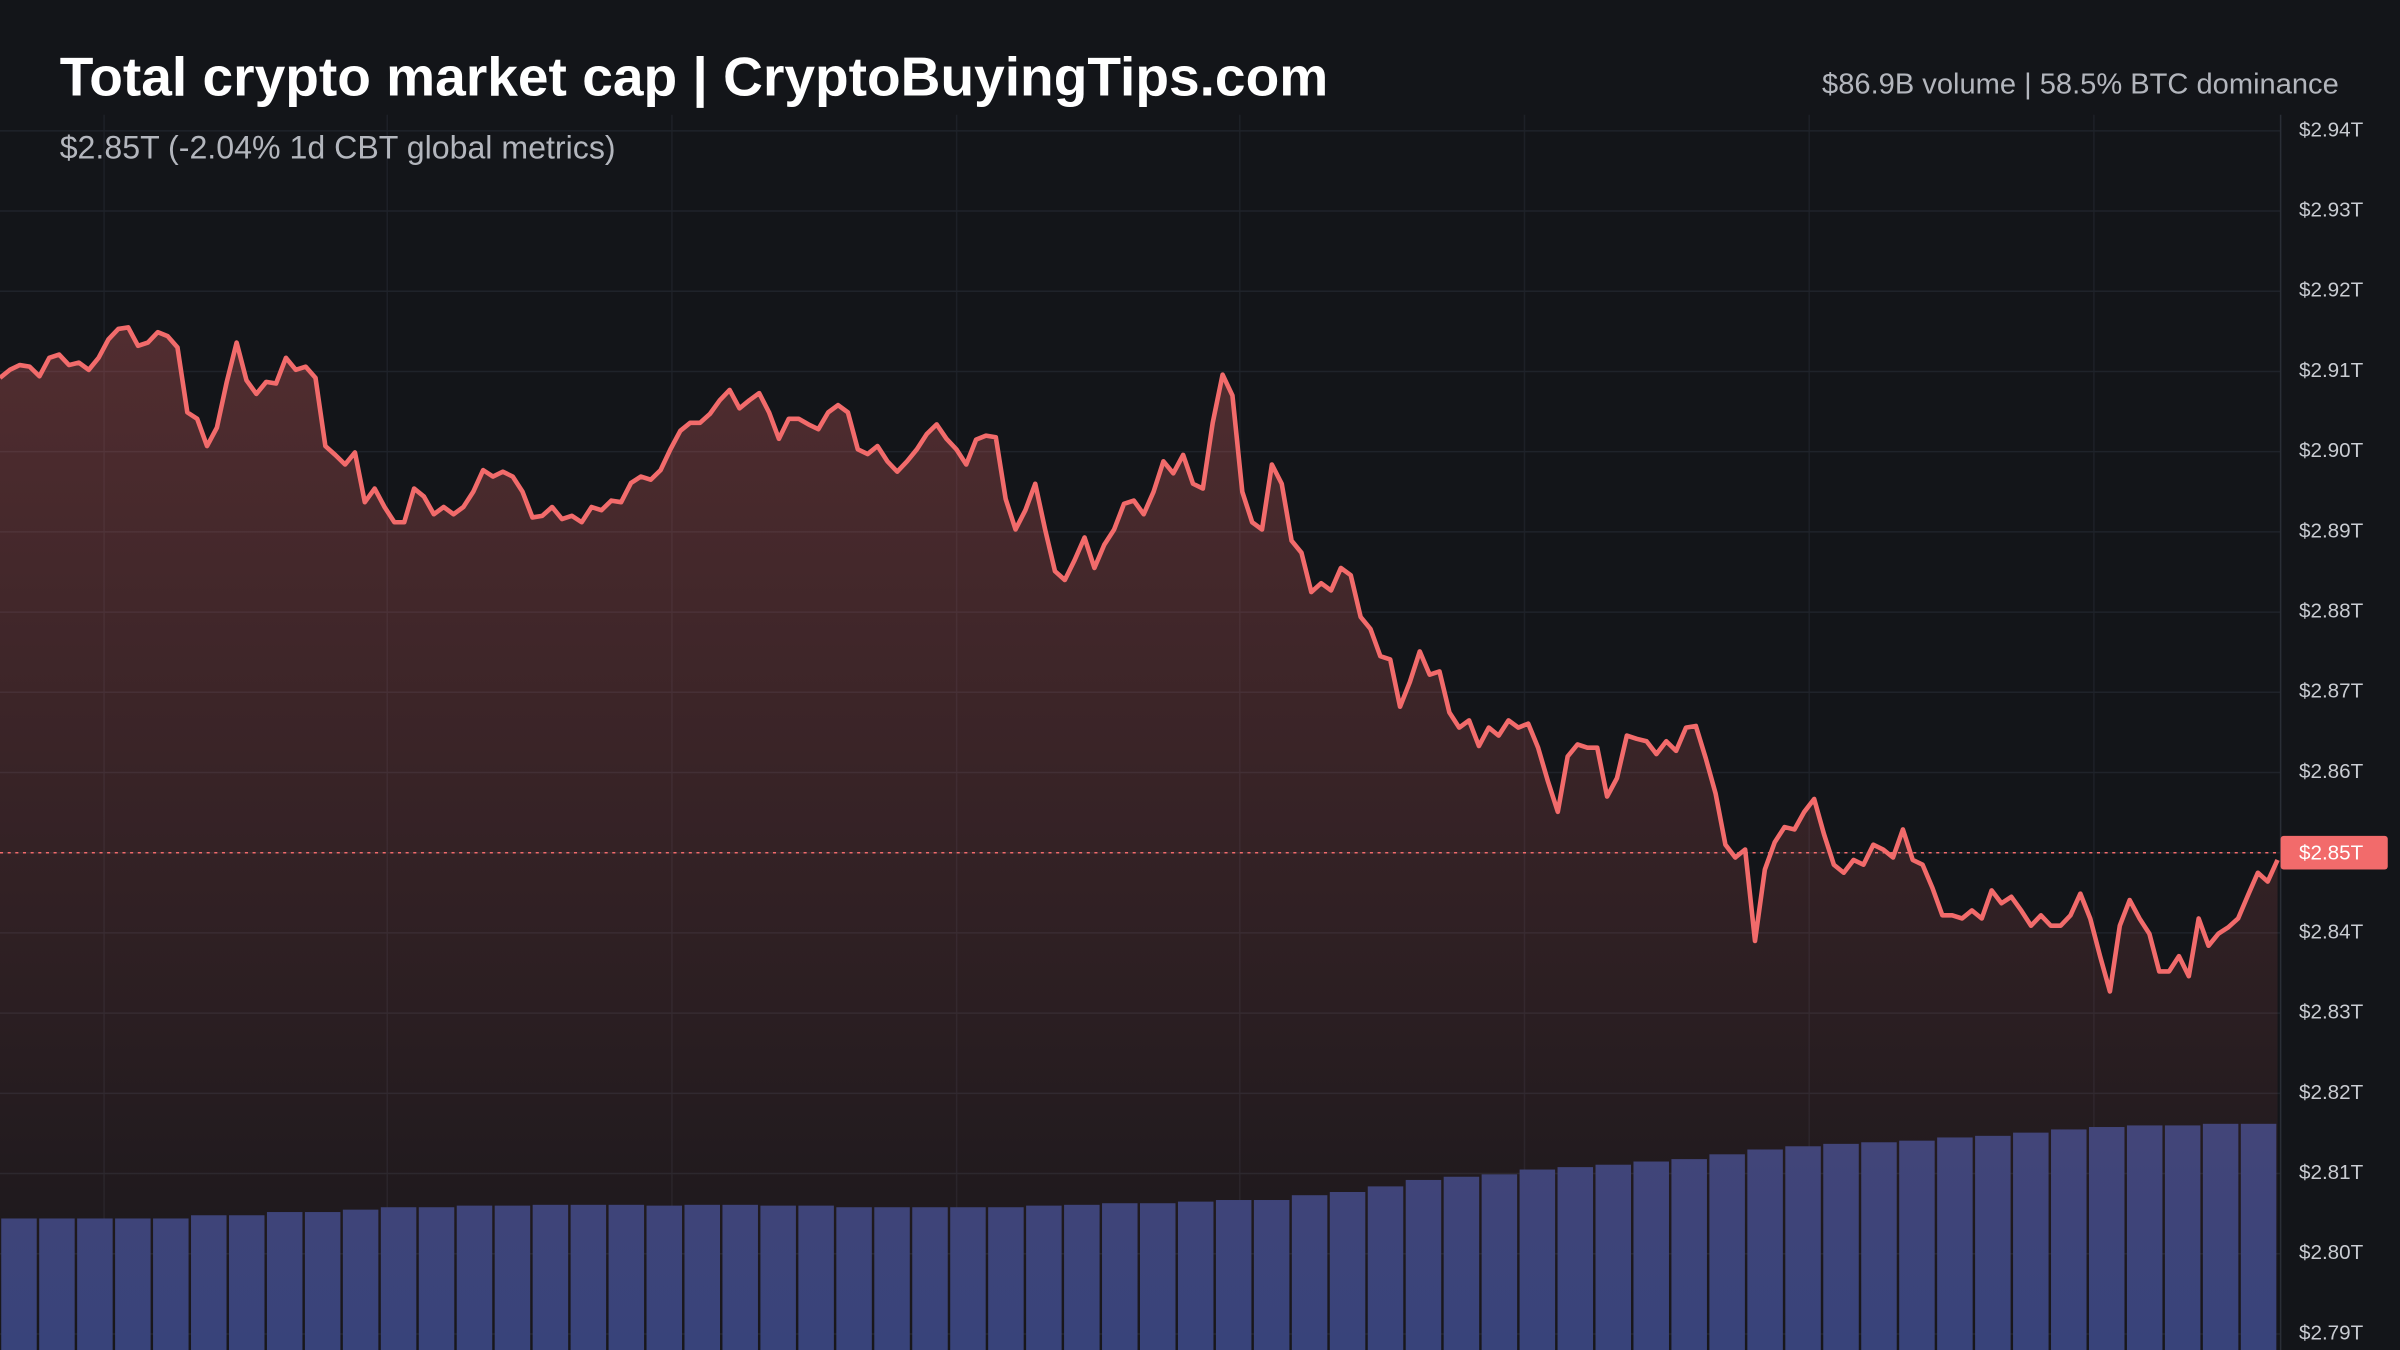 The width and height of the screenshot is (2400, 1350). Describe the element at coordinates (2331, 931) in the screenshot. I see `y-tick-label: $2.84T` at that location.